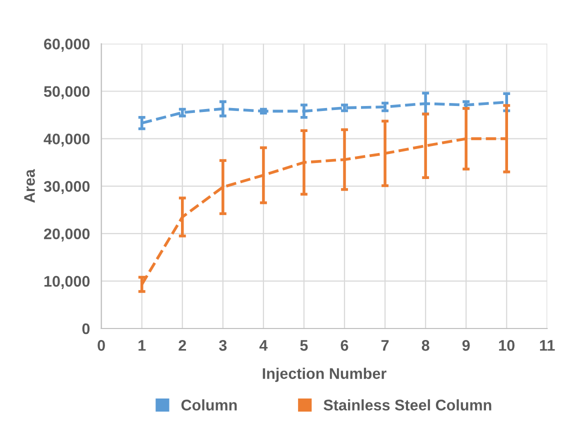  I want to click on x-tick-label: 5, so click(304, 345).